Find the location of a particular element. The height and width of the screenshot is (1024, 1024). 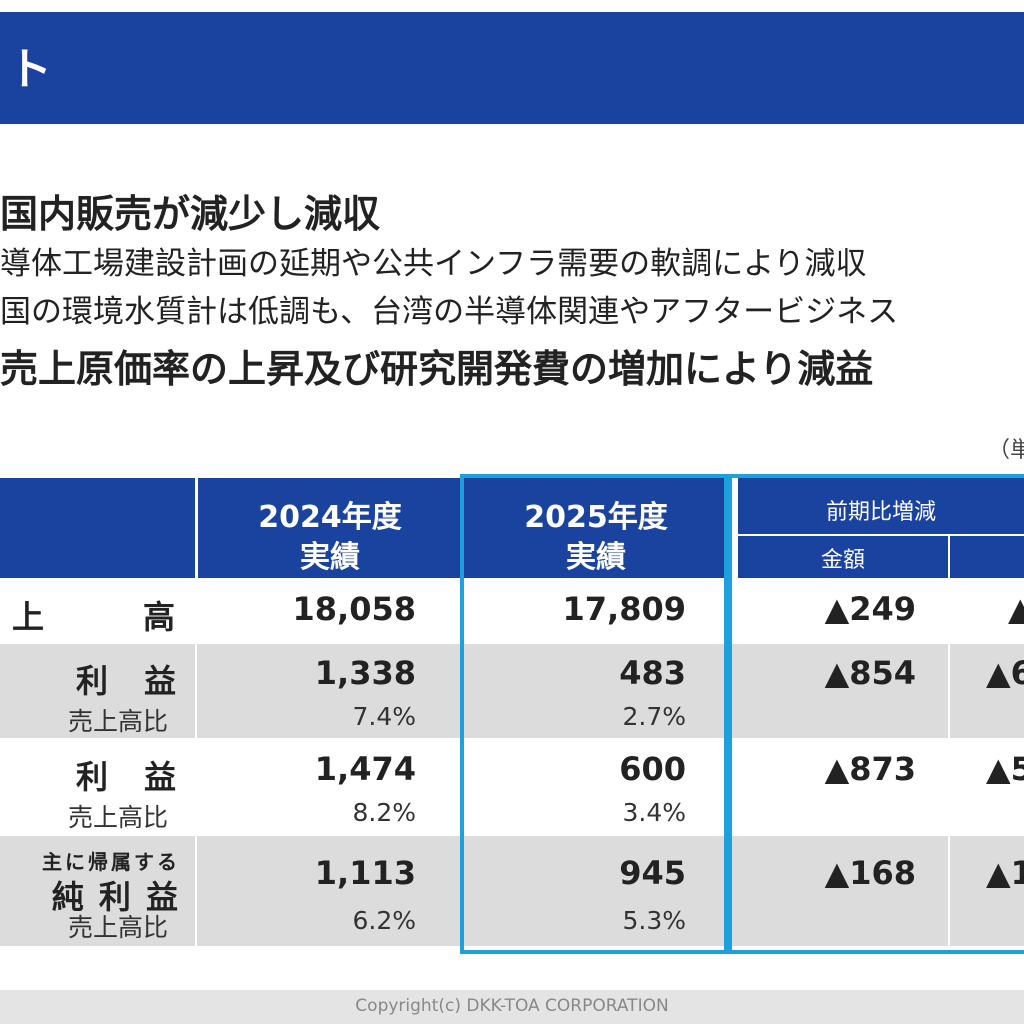

page-title: ト is located at coordinates (30, 69).